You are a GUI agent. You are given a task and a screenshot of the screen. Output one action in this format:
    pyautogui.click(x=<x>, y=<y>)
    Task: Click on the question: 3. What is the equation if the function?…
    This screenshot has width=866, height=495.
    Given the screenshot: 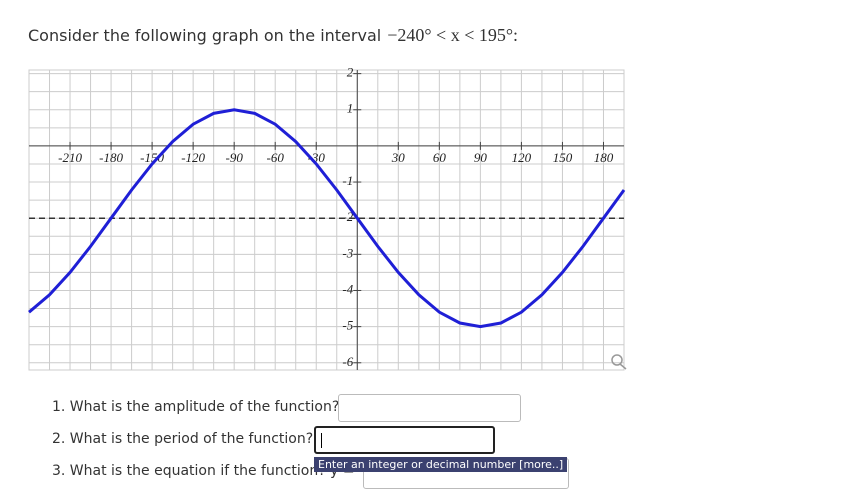 What is the action you would take?
    pyautogui.click(x=203, y=471)
    